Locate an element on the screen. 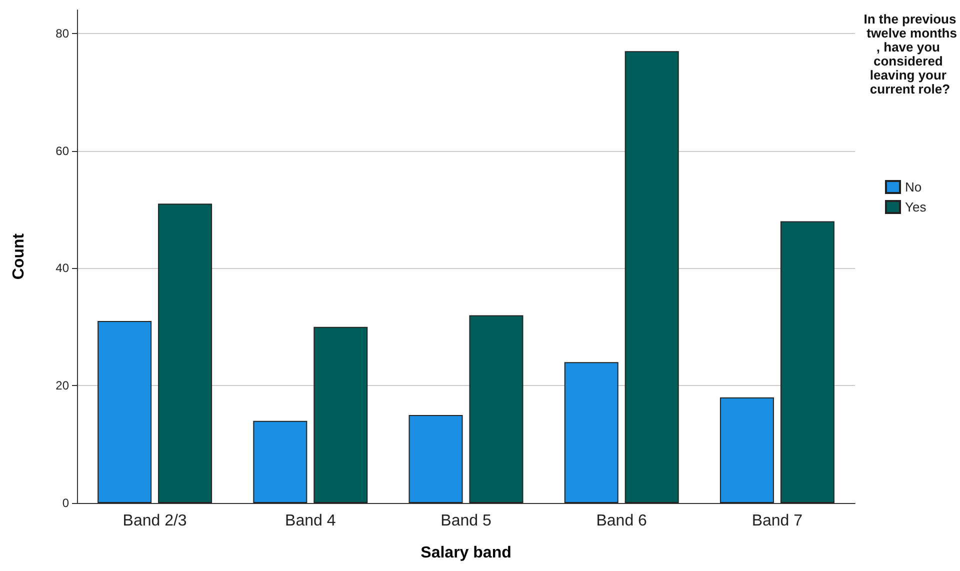 The width and height of the screenshot is (960, 571). x-tick-label: Band 4 is located at coordinates (310, 521).